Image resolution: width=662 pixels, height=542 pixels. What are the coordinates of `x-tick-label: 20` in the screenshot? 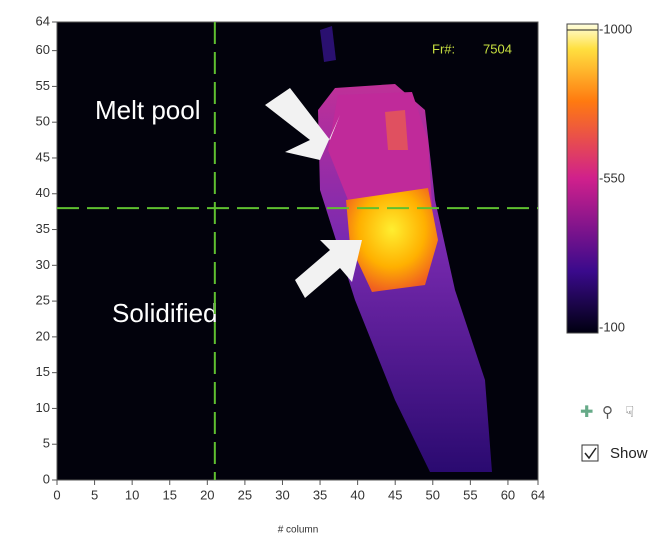 It's located at (207, 494).